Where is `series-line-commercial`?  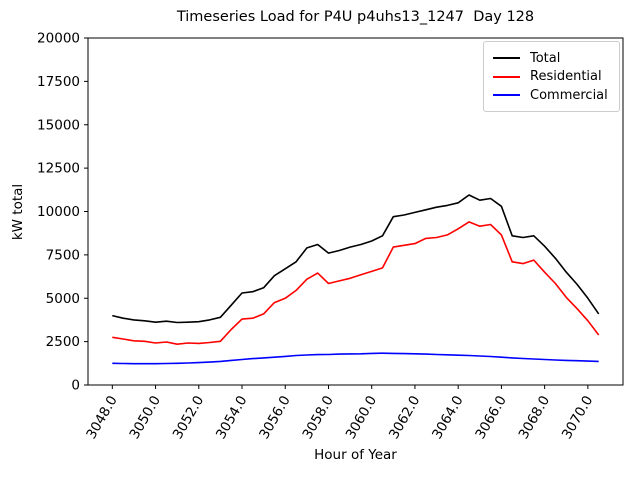 series-line-commercial is located at coordinates (355, 358).